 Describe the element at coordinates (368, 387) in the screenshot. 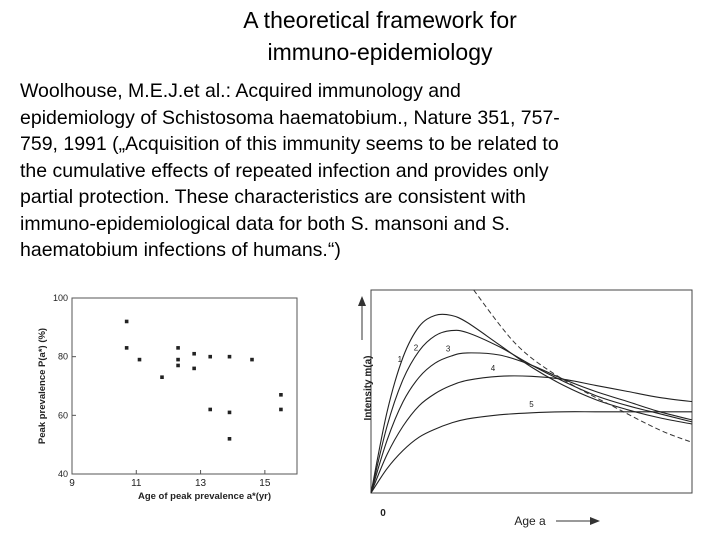

I see `y-axis-label: Intensity m(a)` at that location.